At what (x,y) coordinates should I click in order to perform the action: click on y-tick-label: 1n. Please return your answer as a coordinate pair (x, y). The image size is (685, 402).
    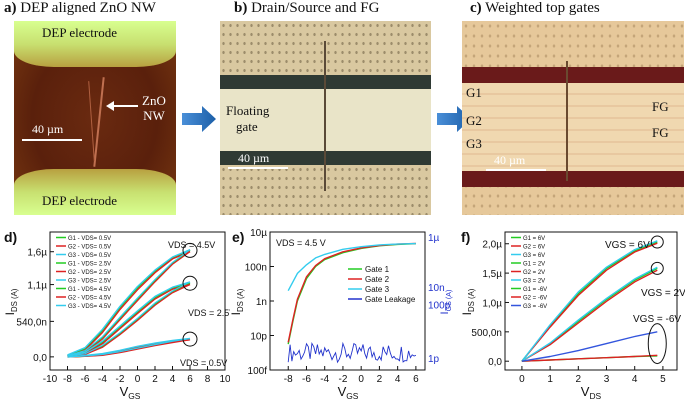
    Looking at the image, I should click on (261, 302).